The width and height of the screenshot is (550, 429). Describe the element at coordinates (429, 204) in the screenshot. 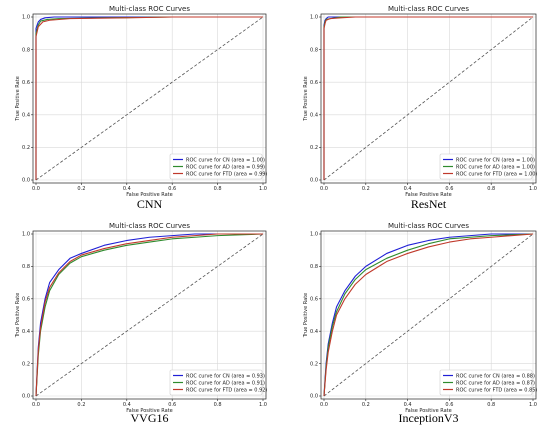

I see `panel-caption: ResNet` at that location.